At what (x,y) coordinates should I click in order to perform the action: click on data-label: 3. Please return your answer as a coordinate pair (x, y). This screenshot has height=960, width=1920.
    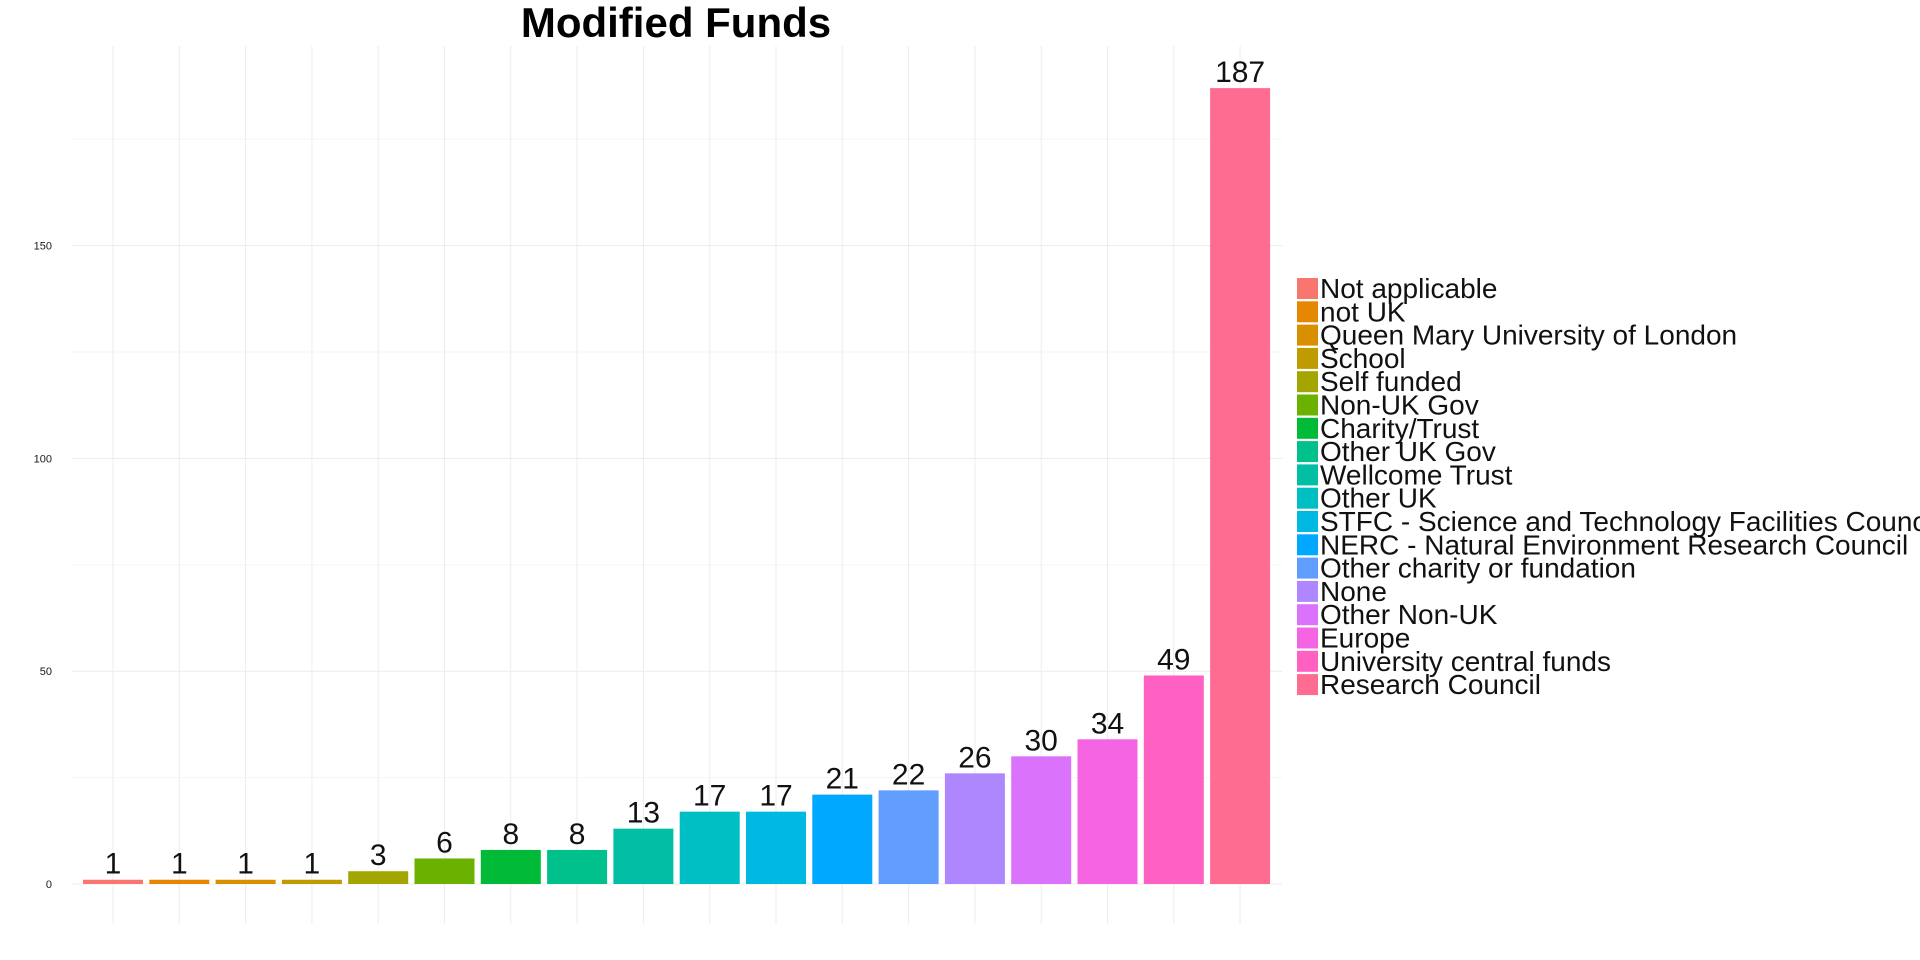
    Looking at the image, I should click on (378, 855).